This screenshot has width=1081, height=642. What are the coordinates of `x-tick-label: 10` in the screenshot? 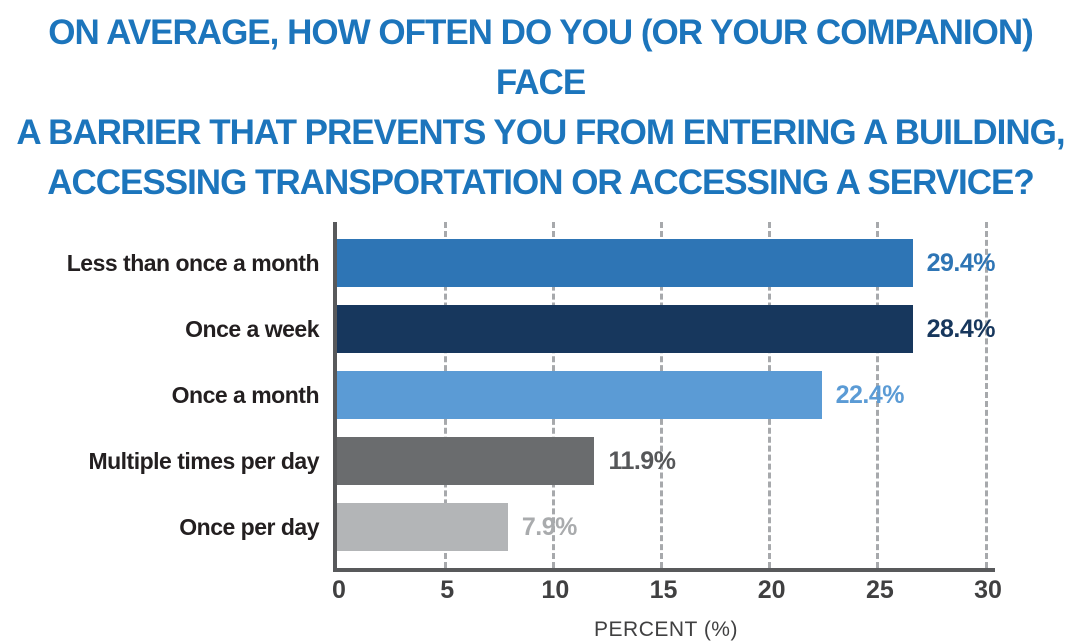 It's located at (555, 590).